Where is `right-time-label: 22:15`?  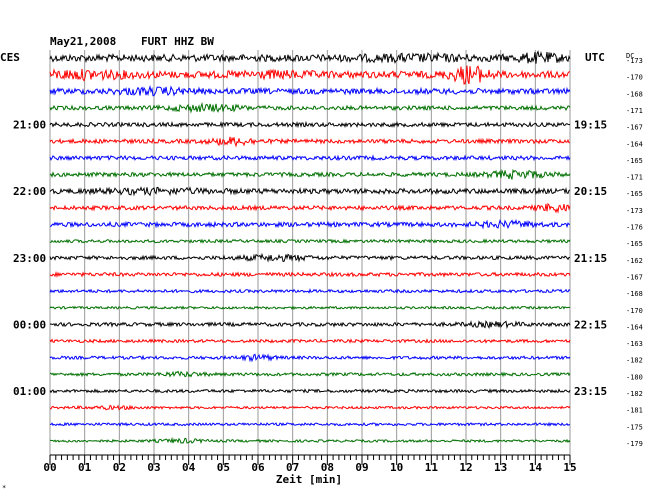 right-time-label: 22:15 is located at coordinates (590, 324).